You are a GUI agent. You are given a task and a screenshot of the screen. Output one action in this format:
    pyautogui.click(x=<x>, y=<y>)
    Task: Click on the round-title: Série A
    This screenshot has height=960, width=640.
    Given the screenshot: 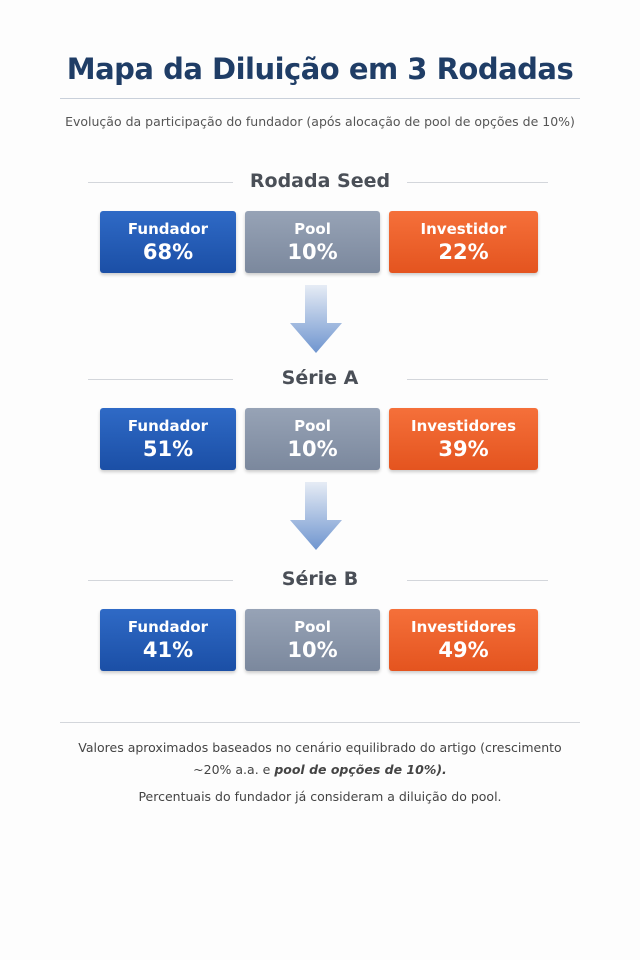 What is the action you would take?
    pyautogui.click(x=320, y=378)
    